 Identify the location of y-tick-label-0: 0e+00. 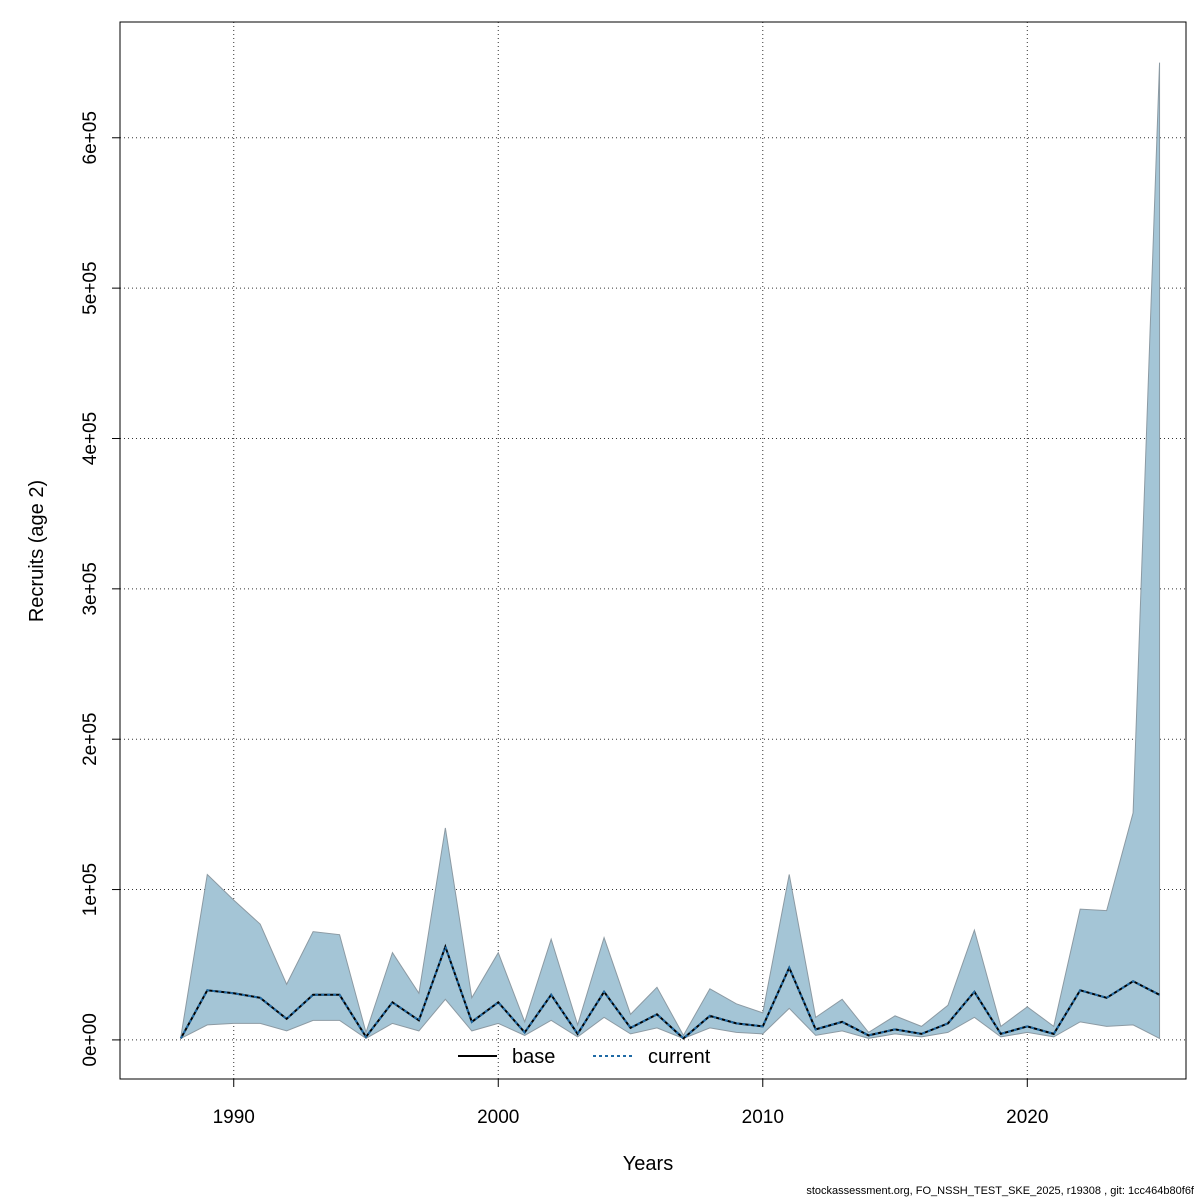
(90, 1039).